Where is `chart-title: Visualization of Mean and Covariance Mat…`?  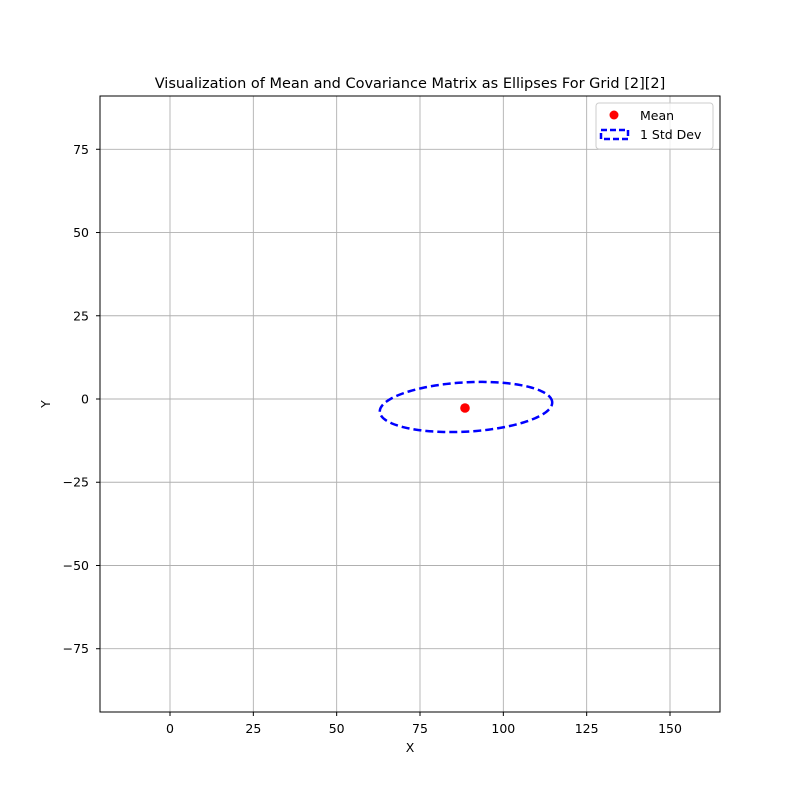 chart-title: Visualization of Mean and Covariance Mat… is located at coordinates (410, 84).